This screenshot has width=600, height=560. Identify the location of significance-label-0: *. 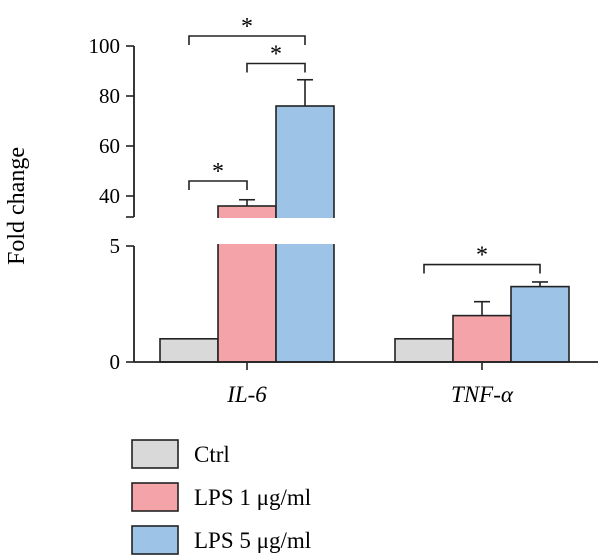
(218, 172).